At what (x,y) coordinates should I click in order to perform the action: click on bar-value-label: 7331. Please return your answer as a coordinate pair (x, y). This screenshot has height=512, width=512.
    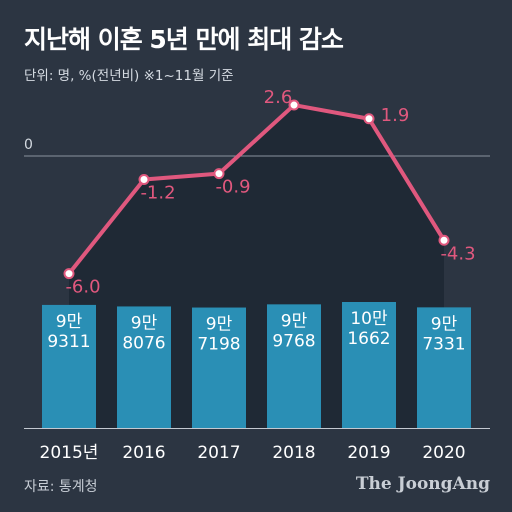
    Looking at the image, I should click on (443, 344).